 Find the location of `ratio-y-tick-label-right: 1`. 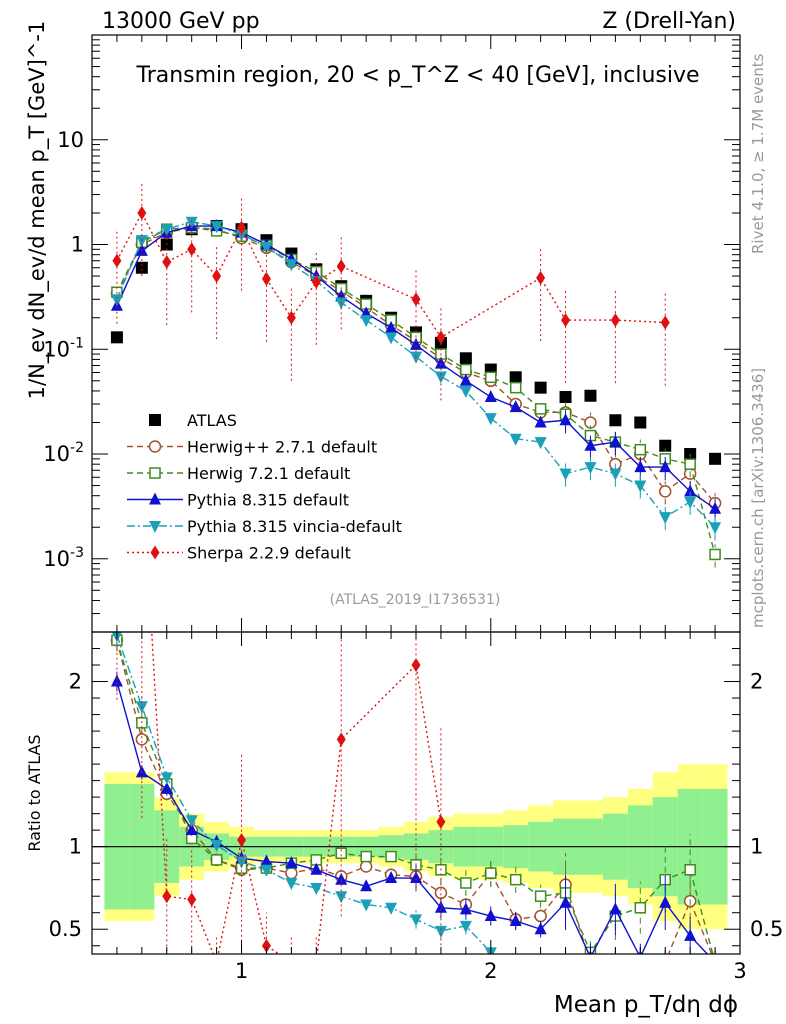

ratio-y-tick-label-right: 1 is located at coordinates (756, 847).